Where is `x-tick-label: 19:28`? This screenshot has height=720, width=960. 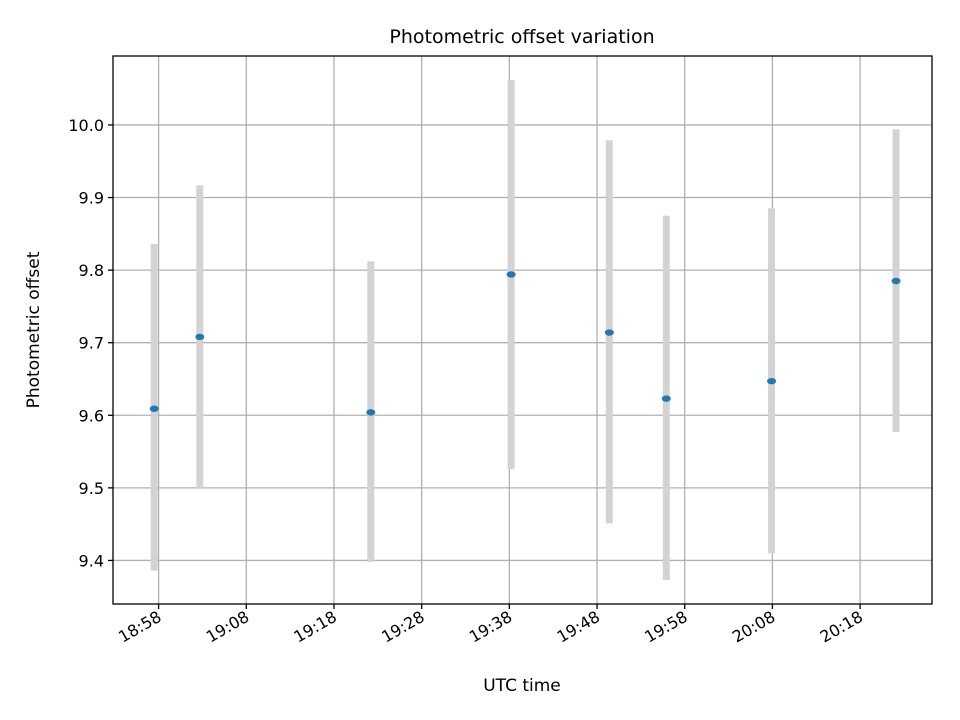 x-tick-label: 19:28 is located at coordinates (402, 627).